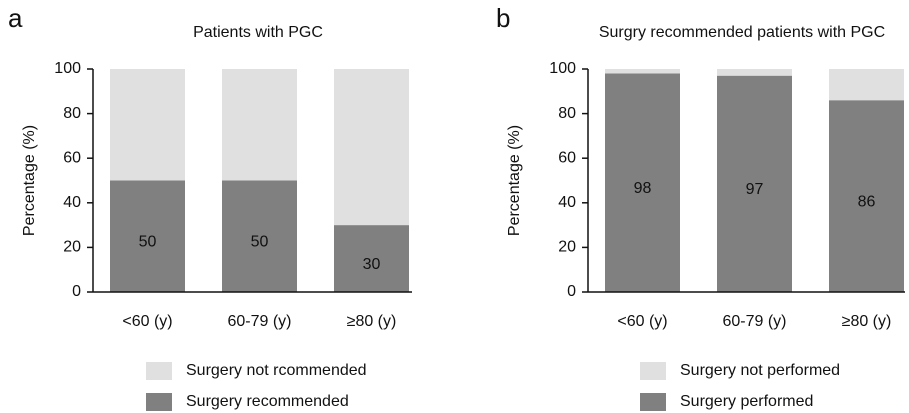 This screenshot has height=413, width=909. What do you see at coordinates (372, 264) in the screenshot?
I see `data-label: 30` at bounding box center [372, 264].